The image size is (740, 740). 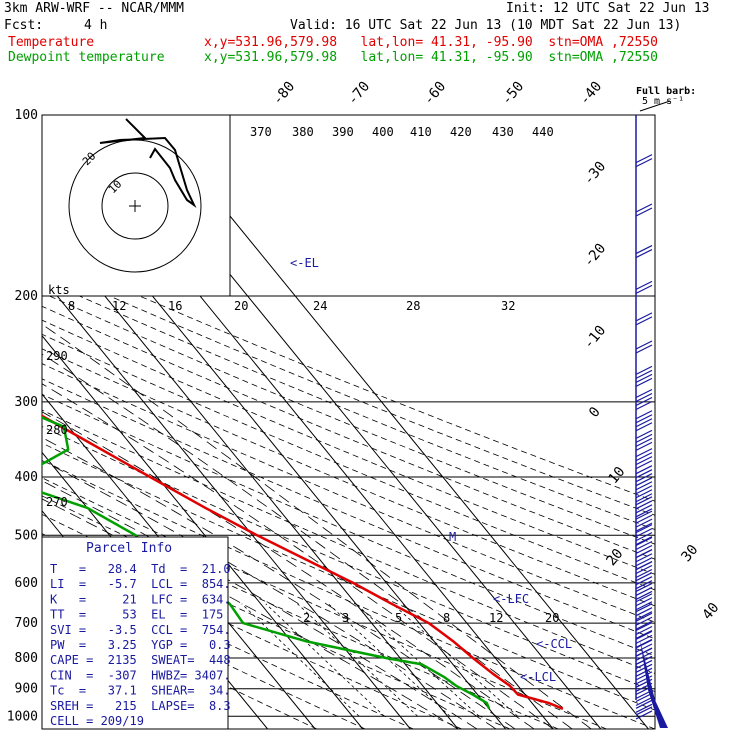 I want to click on isotherm-label: 20, so click(x=614, y=557).